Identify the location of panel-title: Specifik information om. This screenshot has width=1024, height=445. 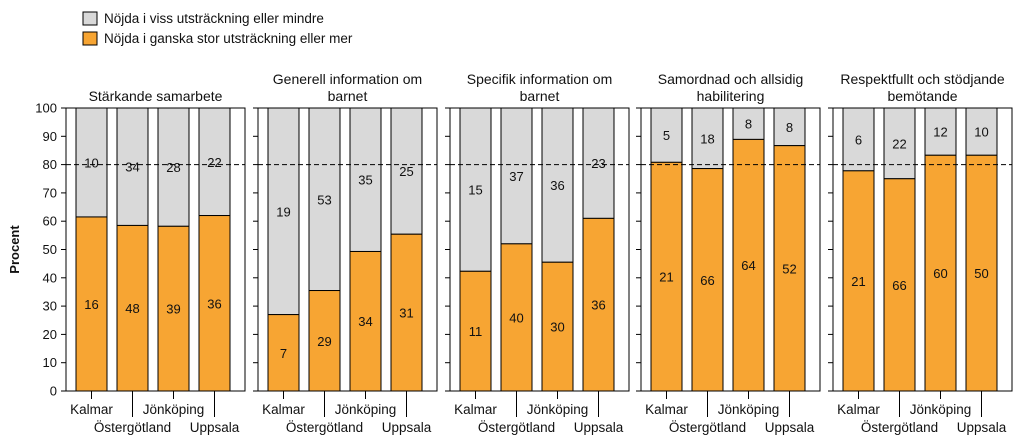
(540, 79).